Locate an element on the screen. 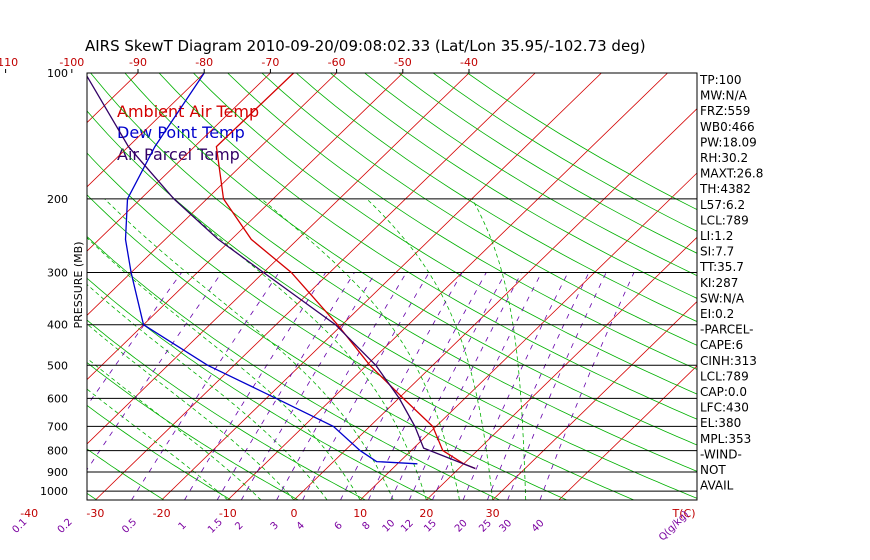  bottom-temp-tick-label: 10 is located at coordinates (360, 513).